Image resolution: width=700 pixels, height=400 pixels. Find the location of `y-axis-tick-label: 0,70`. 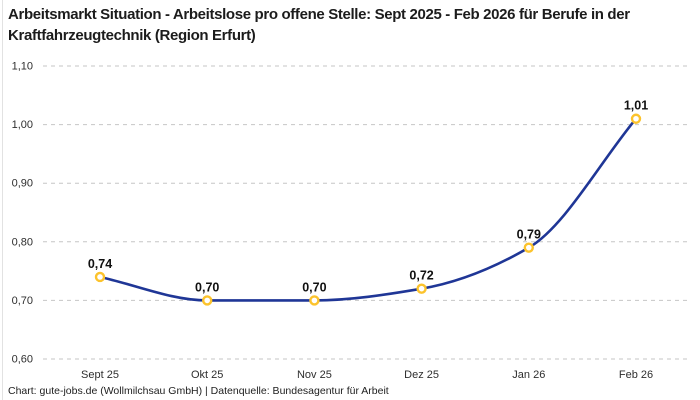

y-axis-tick-label: 0,70 is located at coordinates (22, 301).